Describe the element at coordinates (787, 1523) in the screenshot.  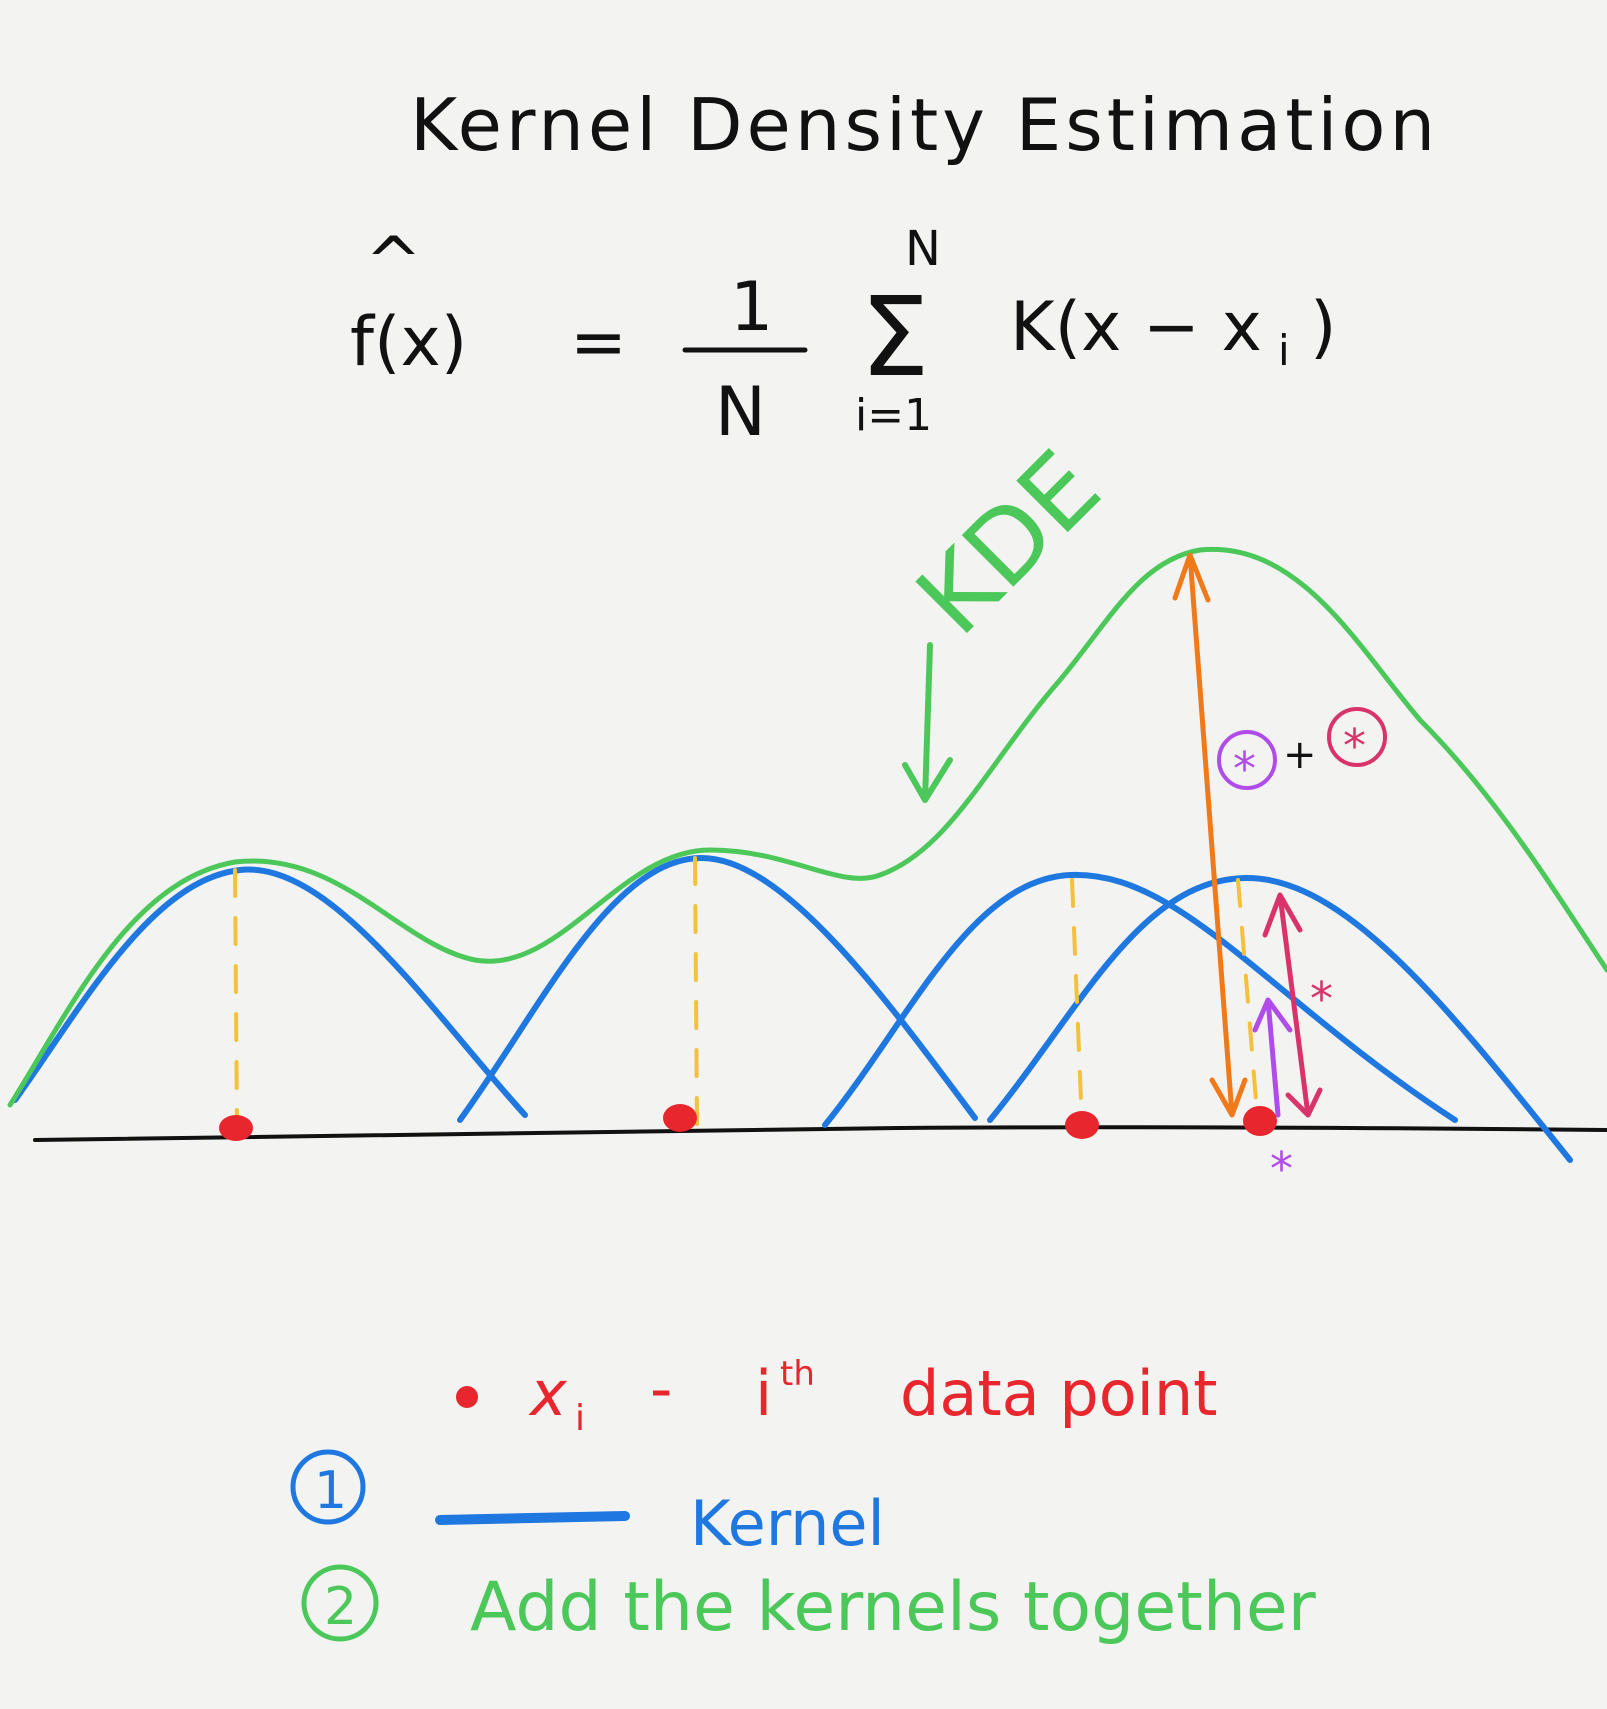
I see `legend-kernel-label: Kernel` at that location.